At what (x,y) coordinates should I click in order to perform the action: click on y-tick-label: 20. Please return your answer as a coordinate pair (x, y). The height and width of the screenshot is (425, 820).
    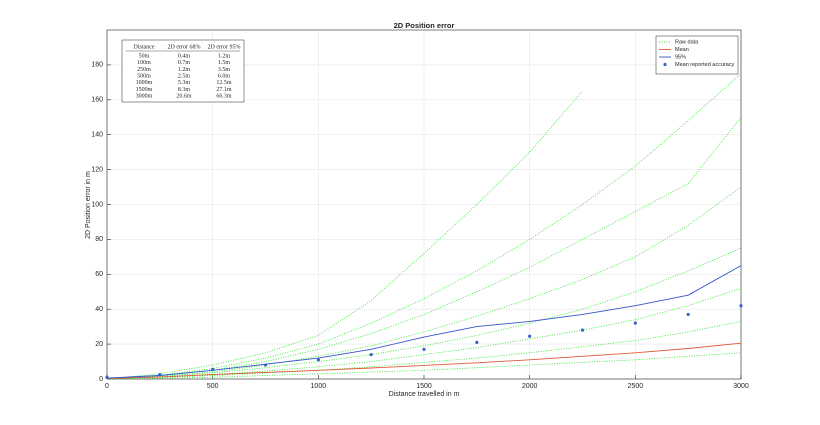
    Looking at the image, I should click on (99, 344).